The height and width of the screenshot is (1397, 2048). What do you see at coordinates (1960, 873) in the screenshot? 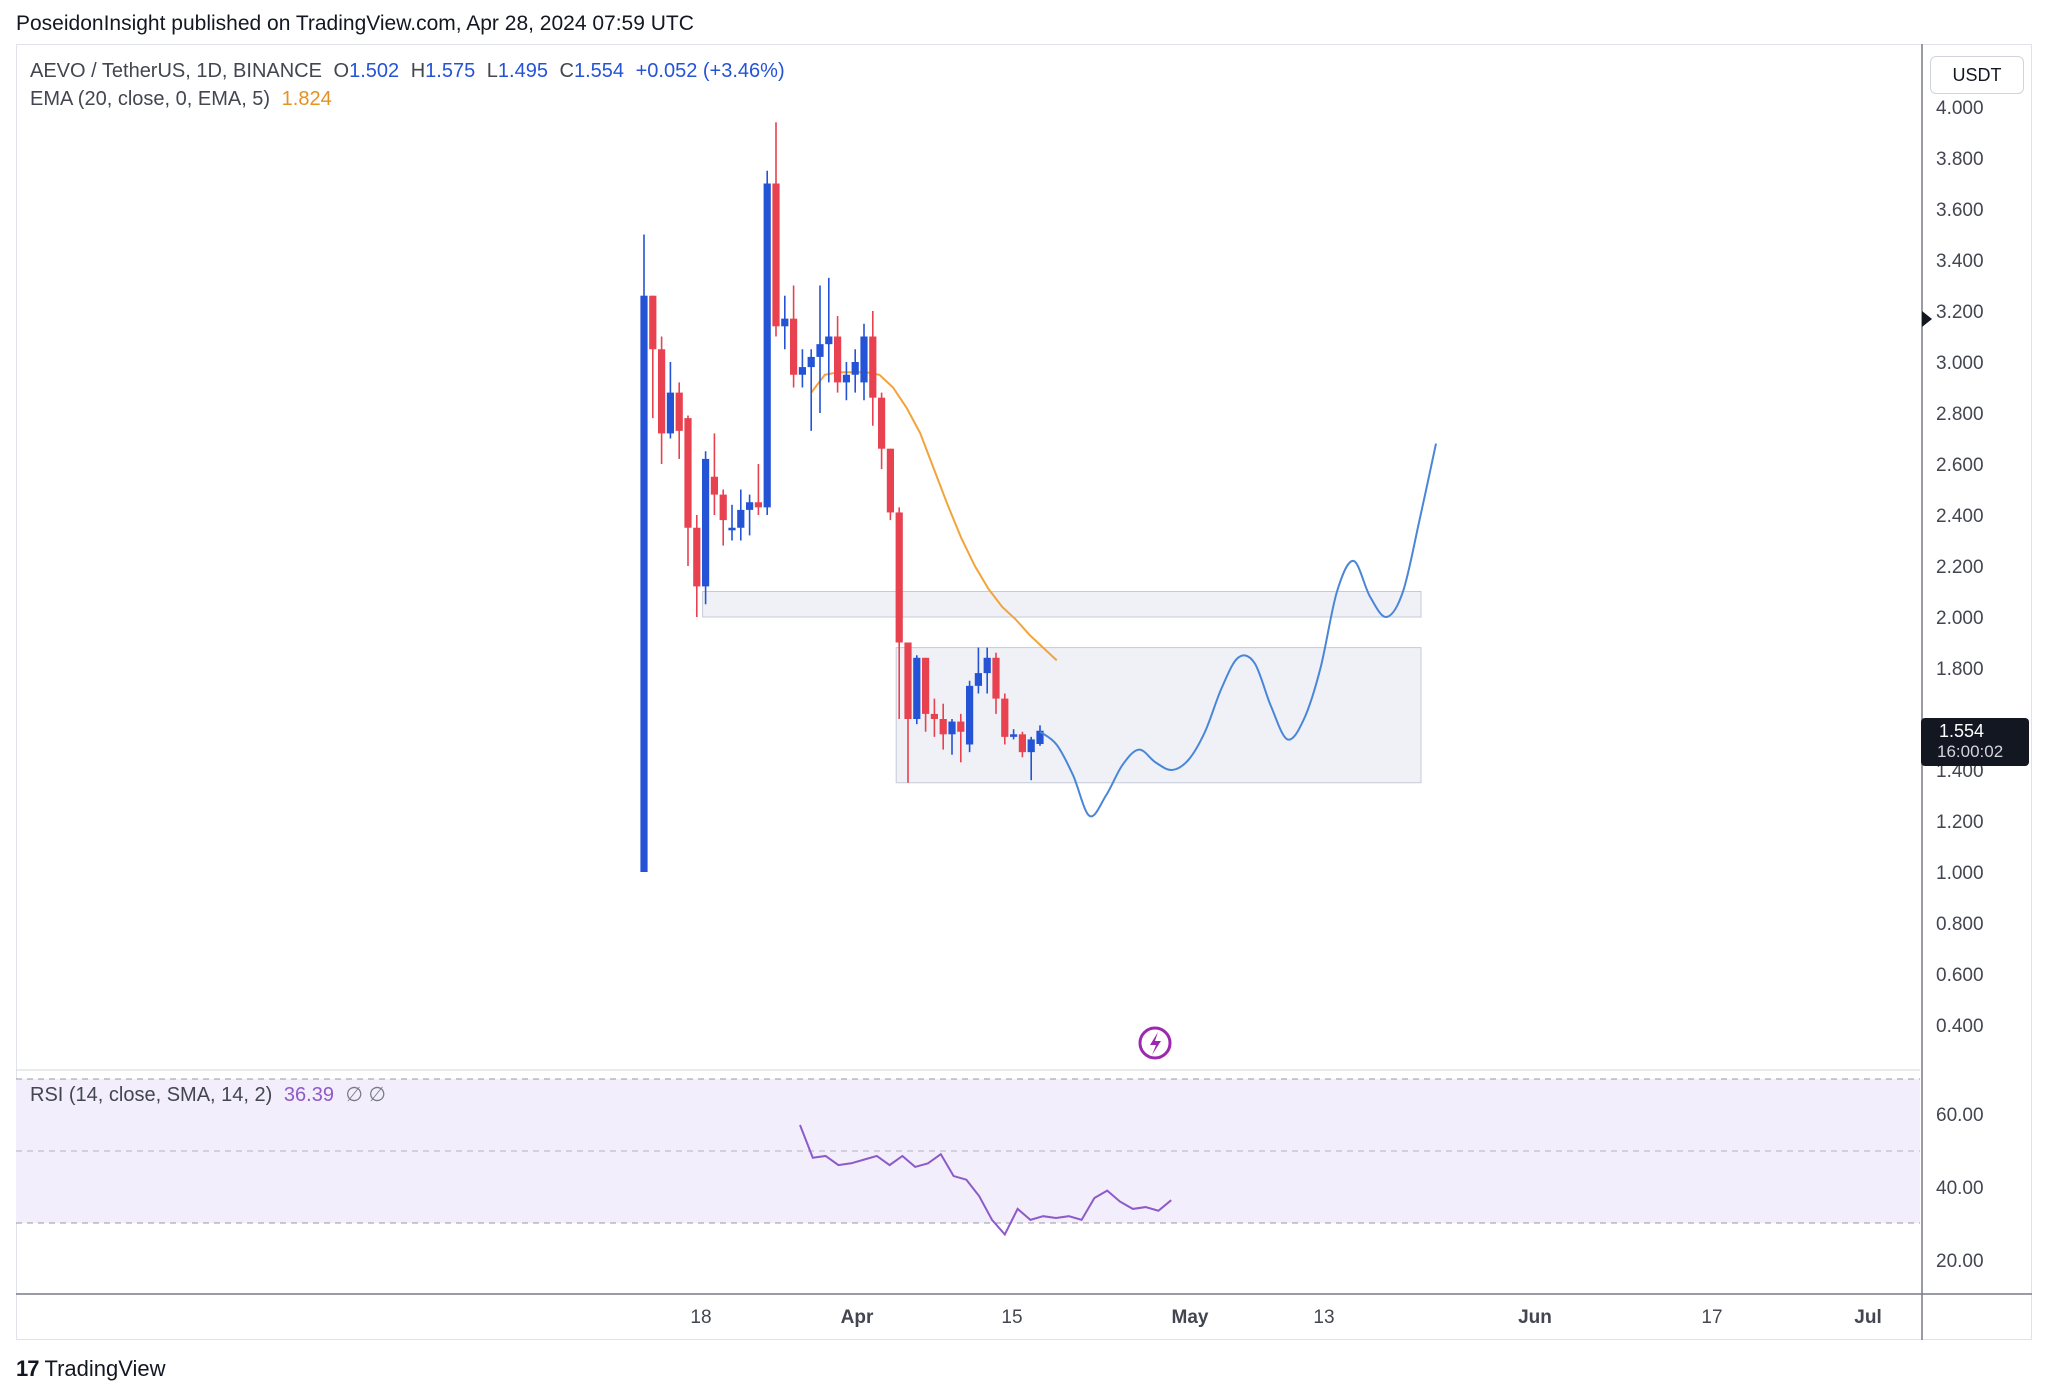
I see `price-axis-label: 1.000` at bounding box center [1960, 873].